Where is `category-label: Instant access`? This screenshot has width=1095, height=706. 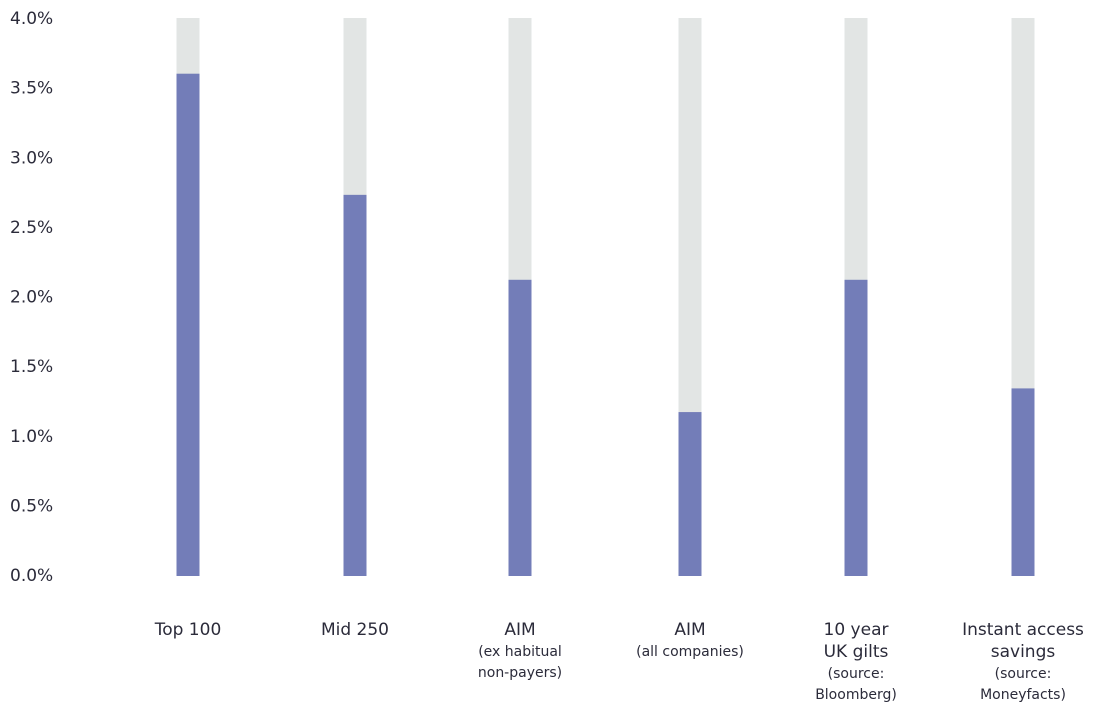 category-label: Instant access is located at coordinates (1023, 630).